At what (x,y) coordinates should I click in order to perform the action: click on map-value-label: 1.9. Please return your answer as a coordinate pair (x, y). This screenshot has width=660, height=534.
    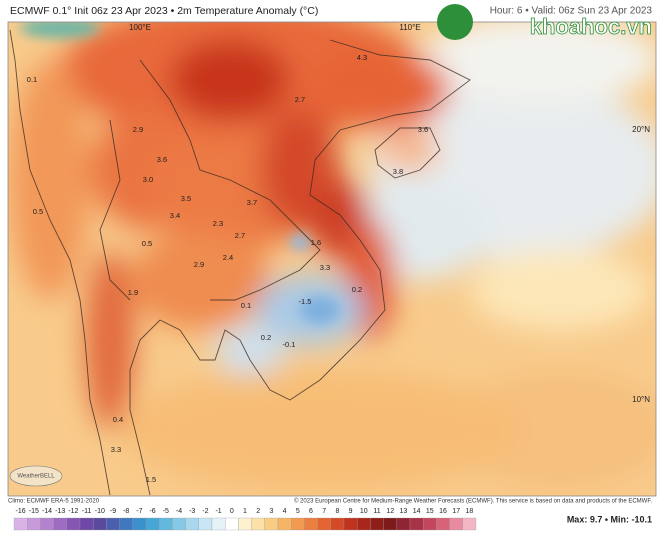
    Looking at the image, I should click on (133, 292).